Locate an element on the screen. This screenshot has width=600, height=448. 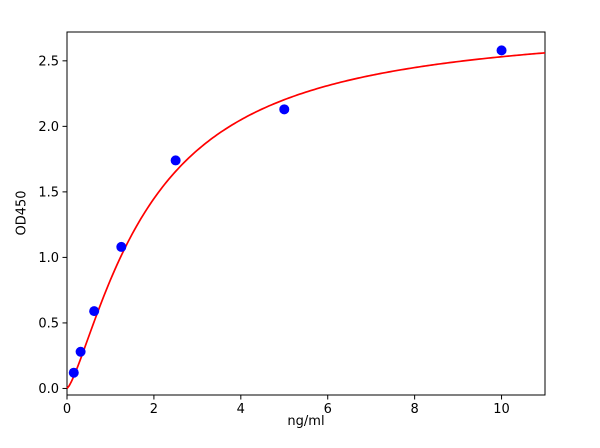
y-tick-label: 0.5 is located at coordinates (48, 323).